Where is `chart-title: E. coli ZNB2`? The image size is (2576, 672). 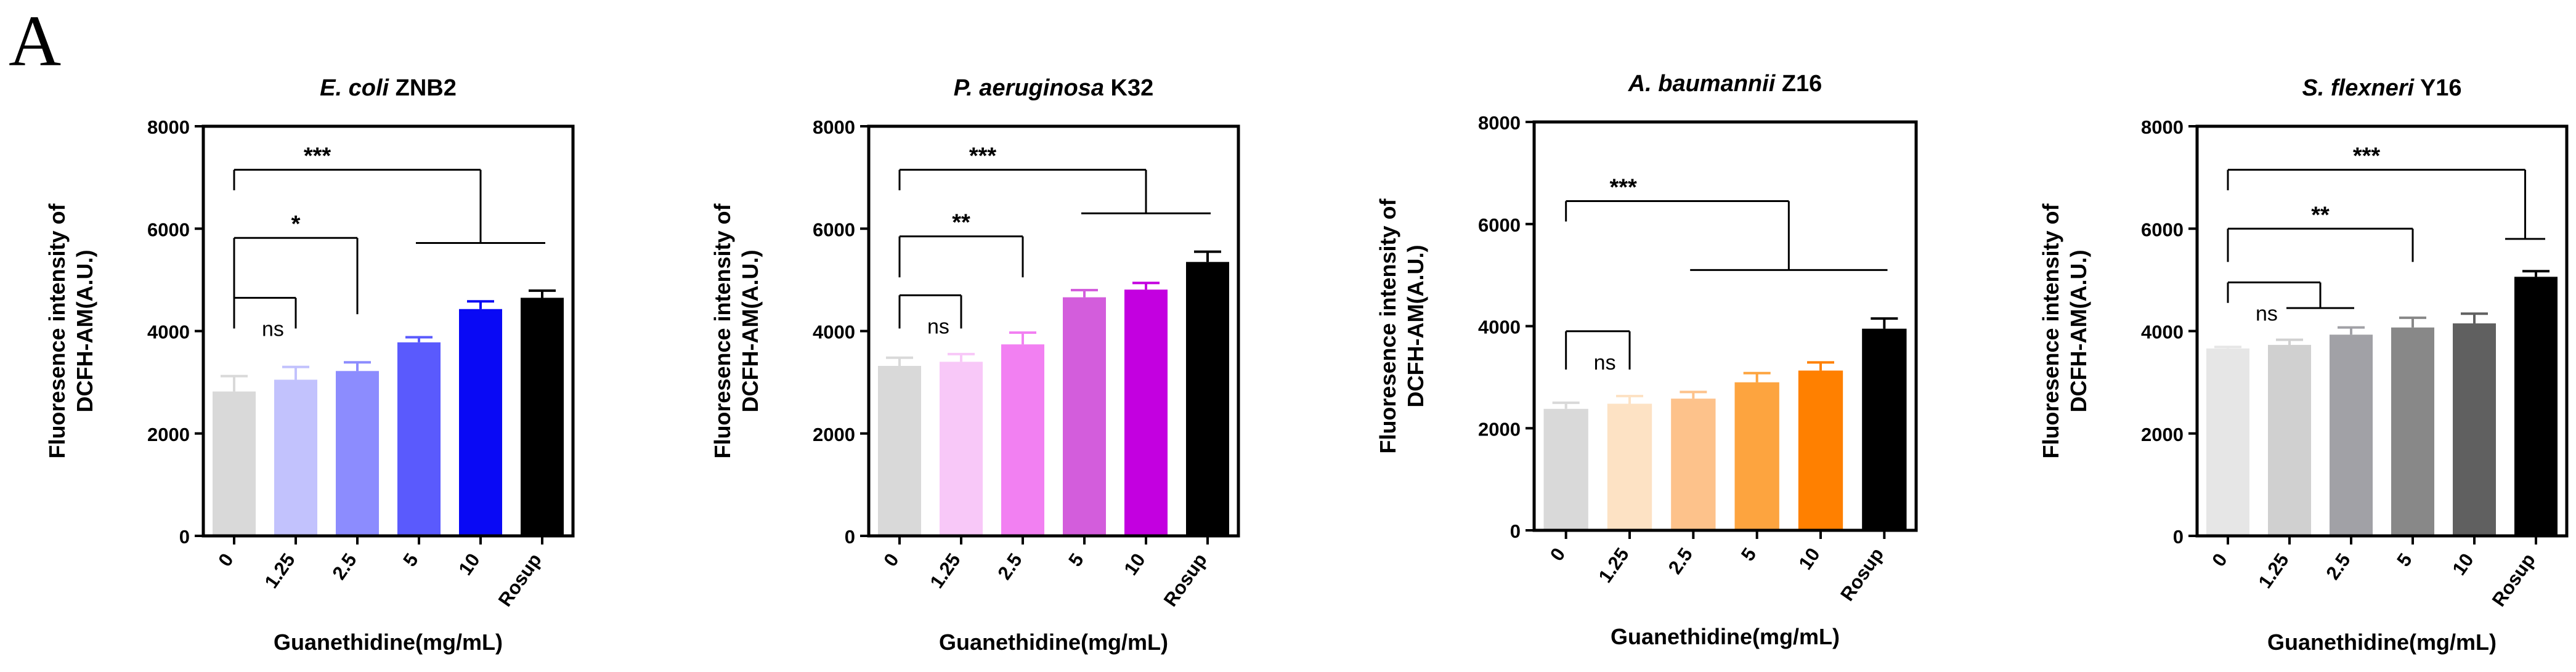 chart-title: E. coli ZNB2 is located at coordinates (388, 88).